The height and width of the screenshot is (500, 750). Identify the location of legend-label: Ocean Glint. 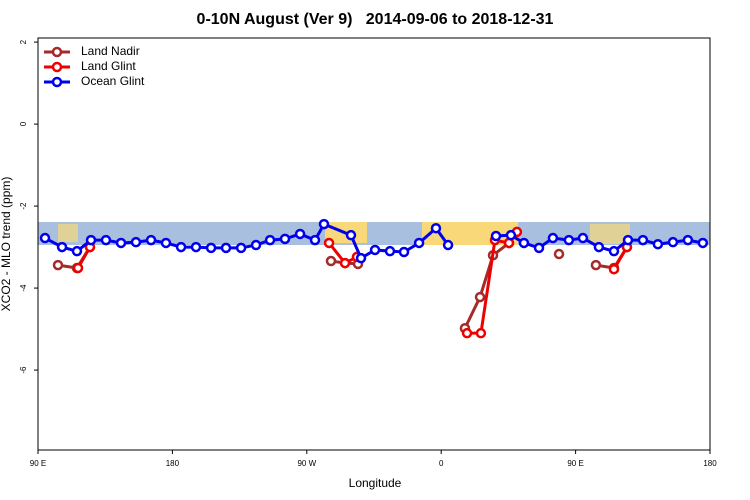
(113, 81).